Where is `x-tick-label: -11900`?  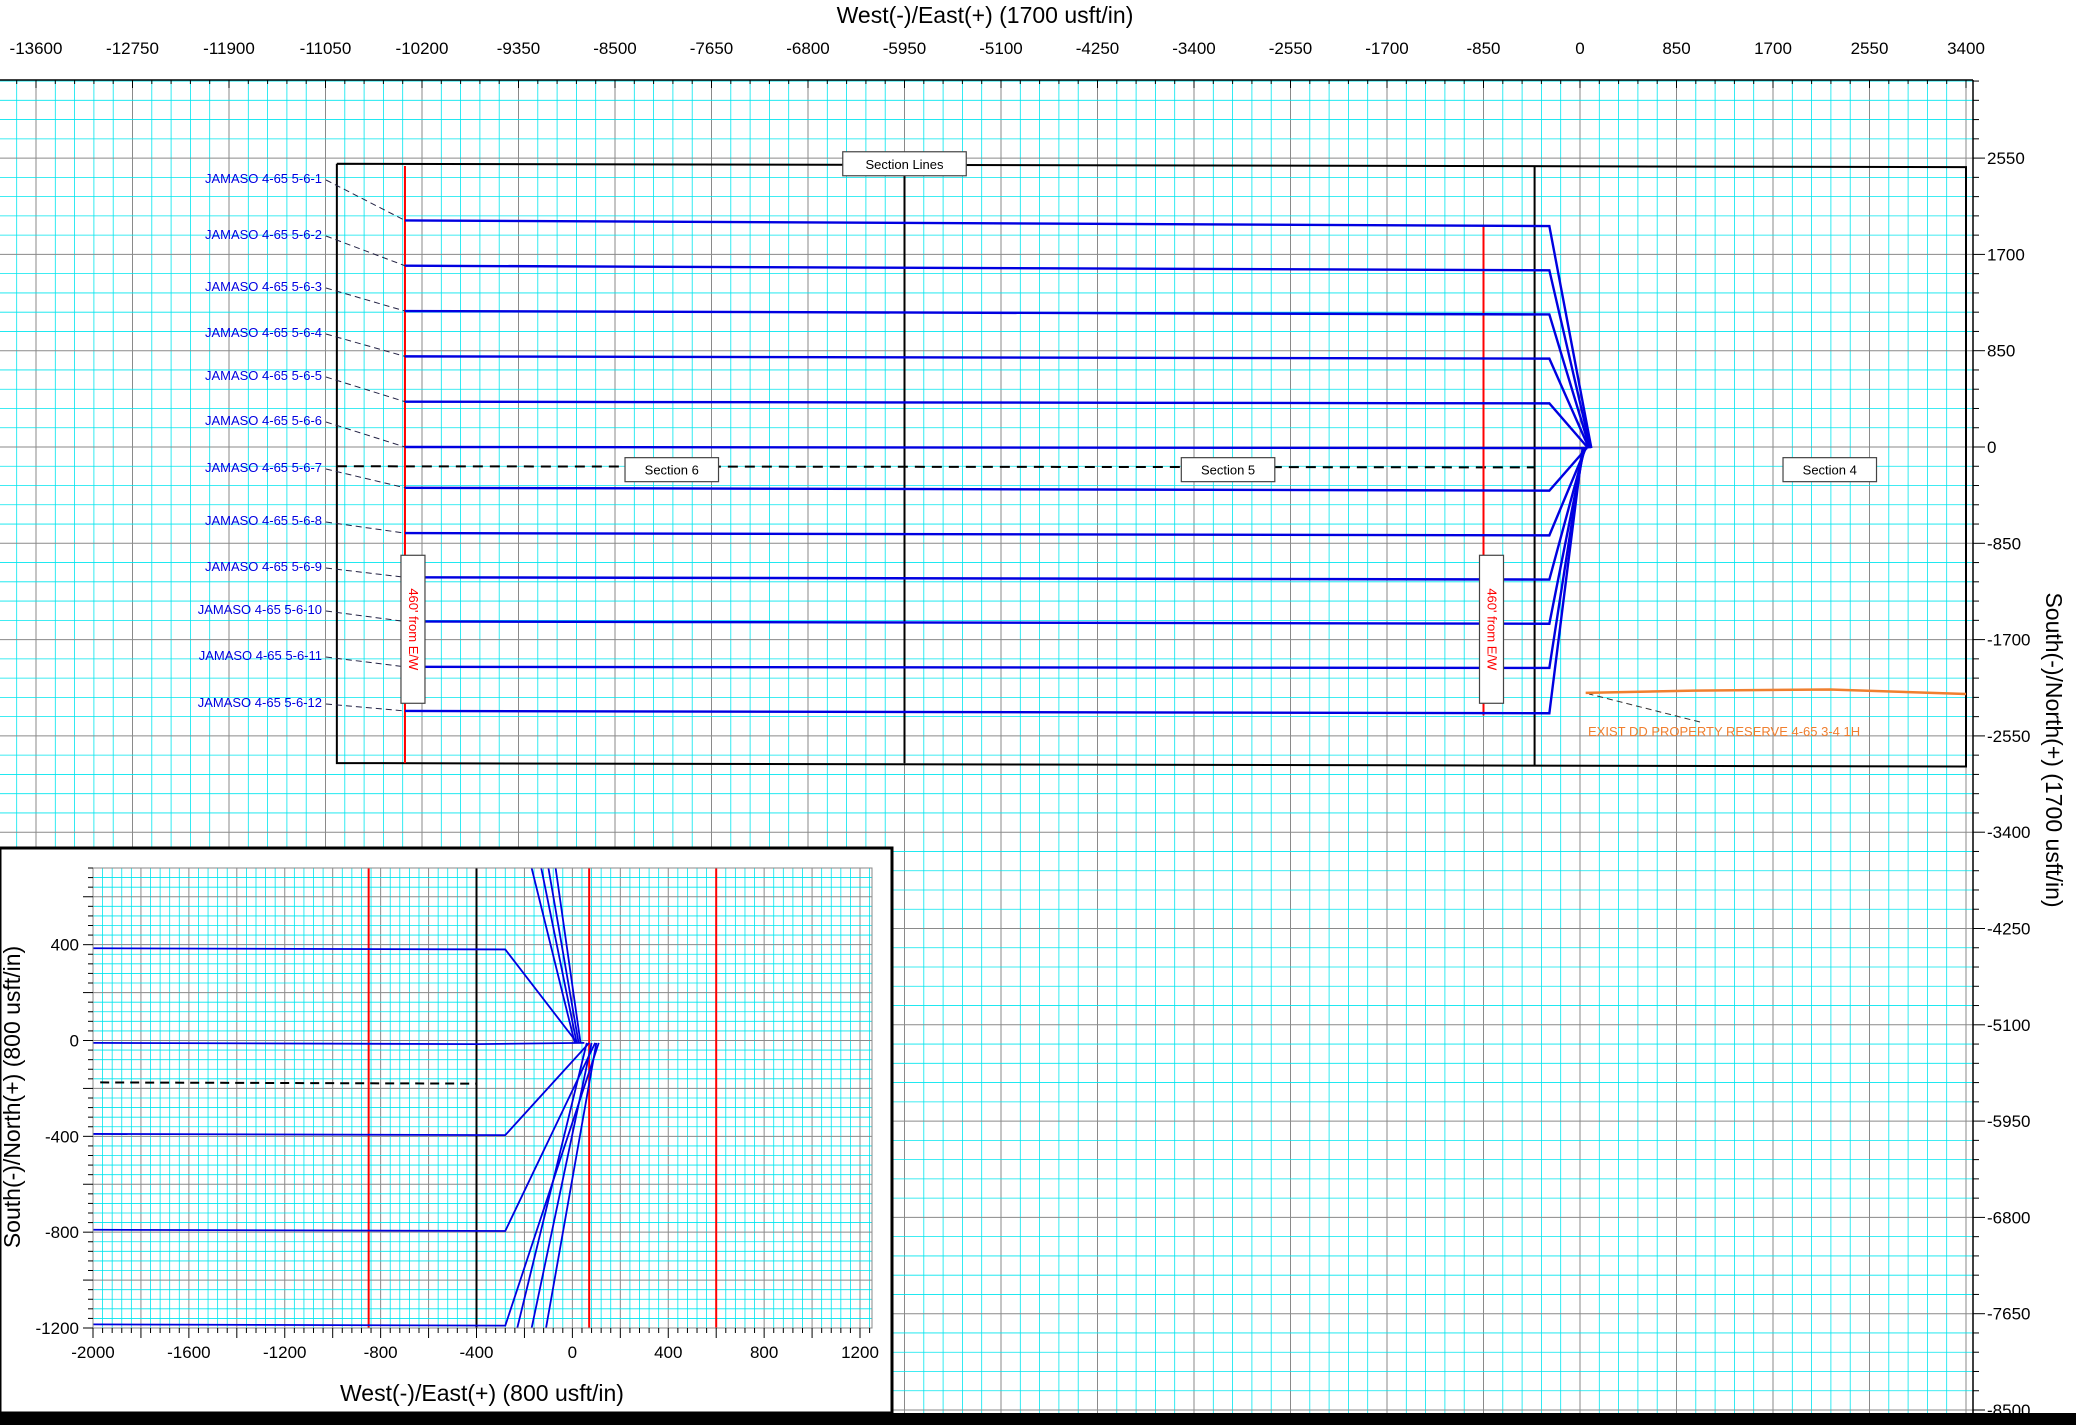 x-tick-label: -11900 is located at coordinates (229, 48).